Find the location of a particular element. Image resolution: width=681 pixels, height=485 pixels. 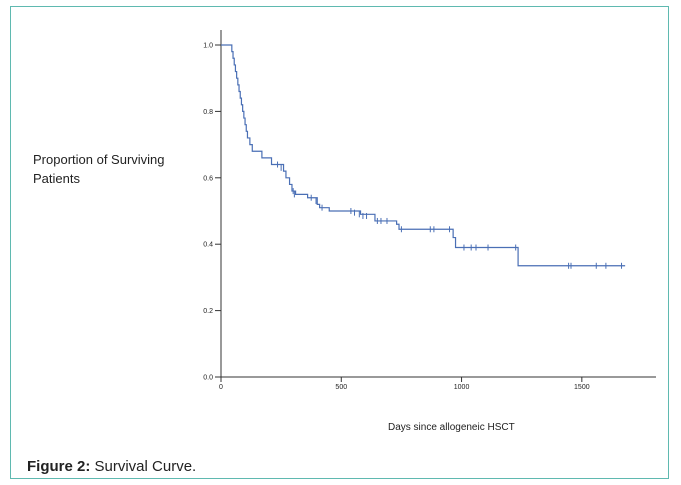

x-tick-label: 1500 is located at coordinates (582, 387).